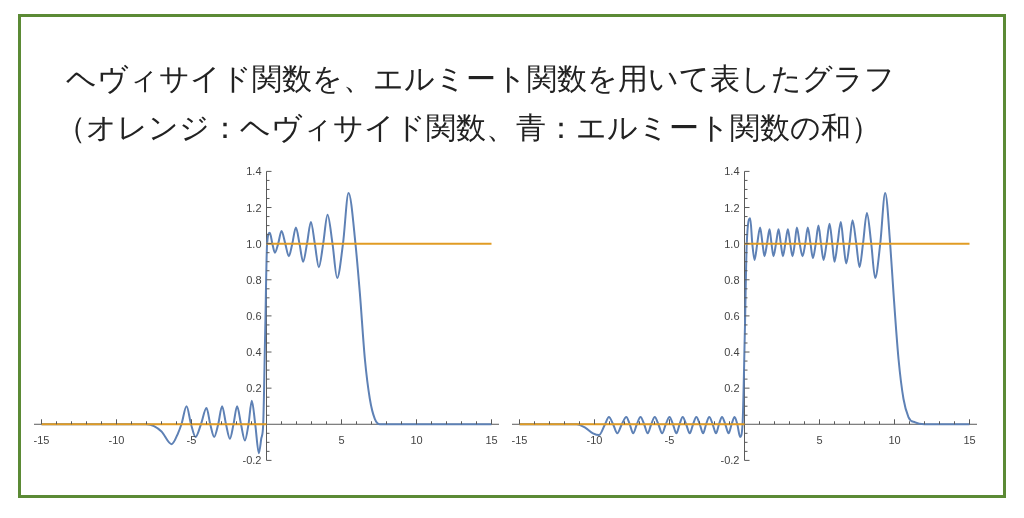  What do you see at coordinates (480, 78) in the screenshot?
I see `title: ヘヴィサイド関数を、エルミート関数を用いて表したグラフ` at bounding box center [480, 78].